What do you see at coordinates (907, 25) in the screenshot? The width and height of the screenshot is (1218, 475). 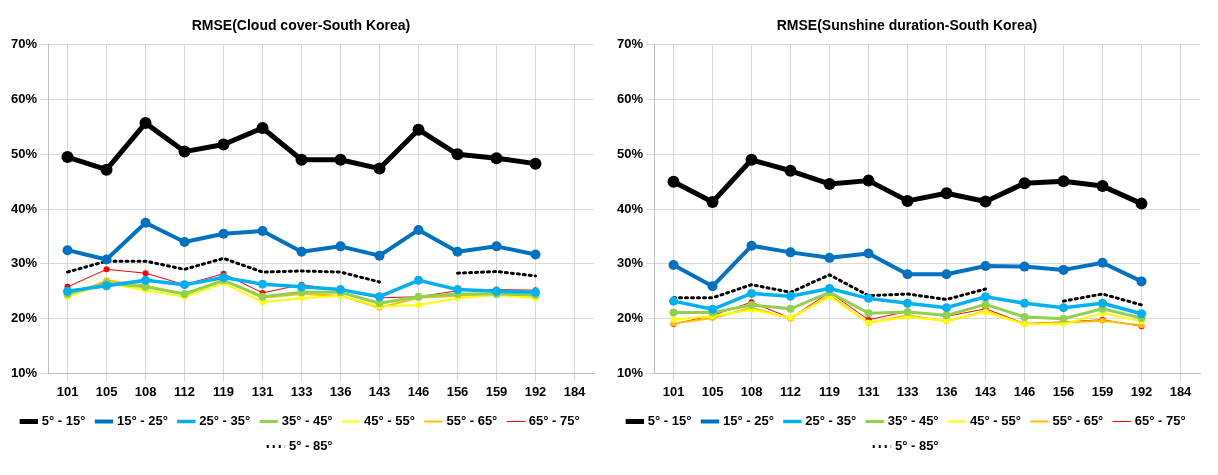 I see `chart-title: RMSE(Sunshine duration-South Korea)` at bounding box center [907, 25].